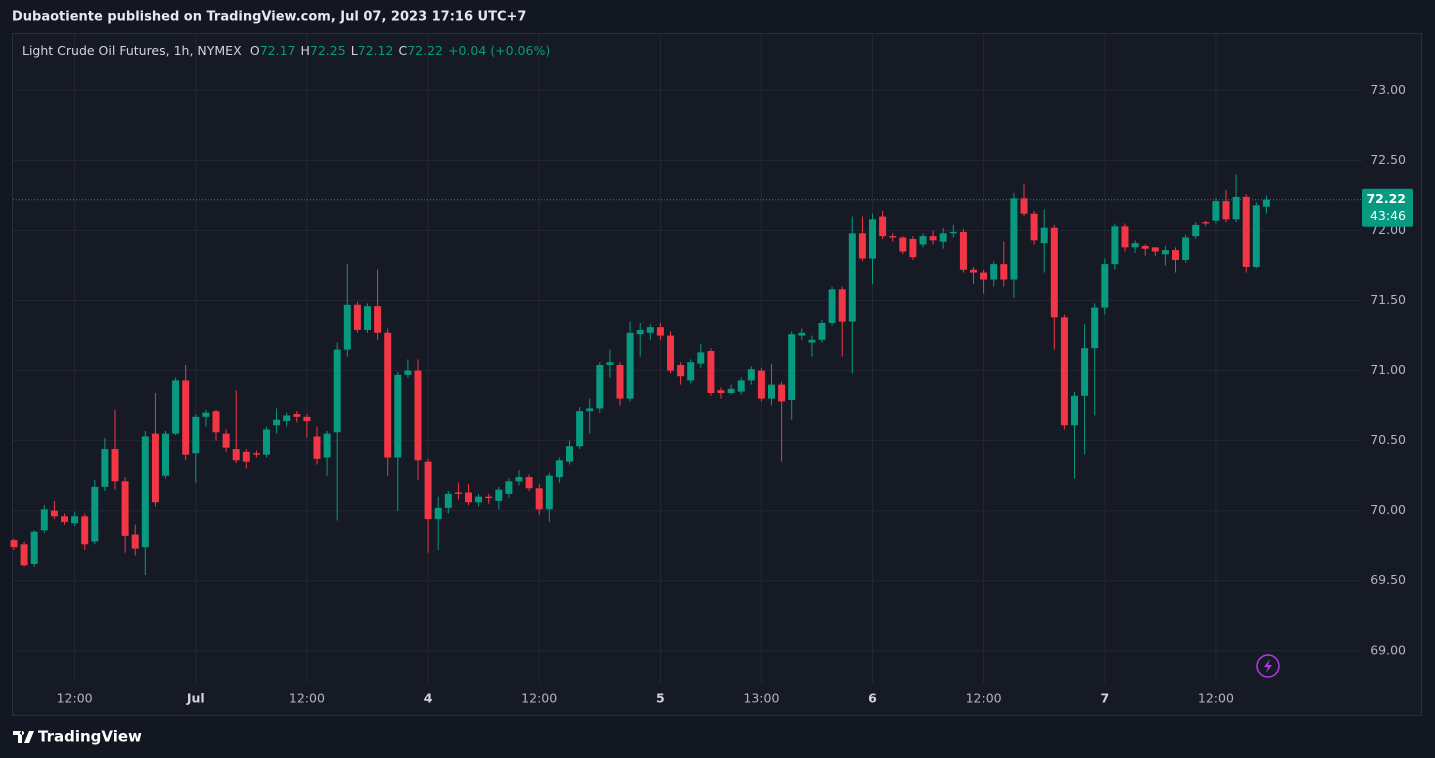  I want to click on legend-change: +0.04 (+0.06%), so click(499, 50).